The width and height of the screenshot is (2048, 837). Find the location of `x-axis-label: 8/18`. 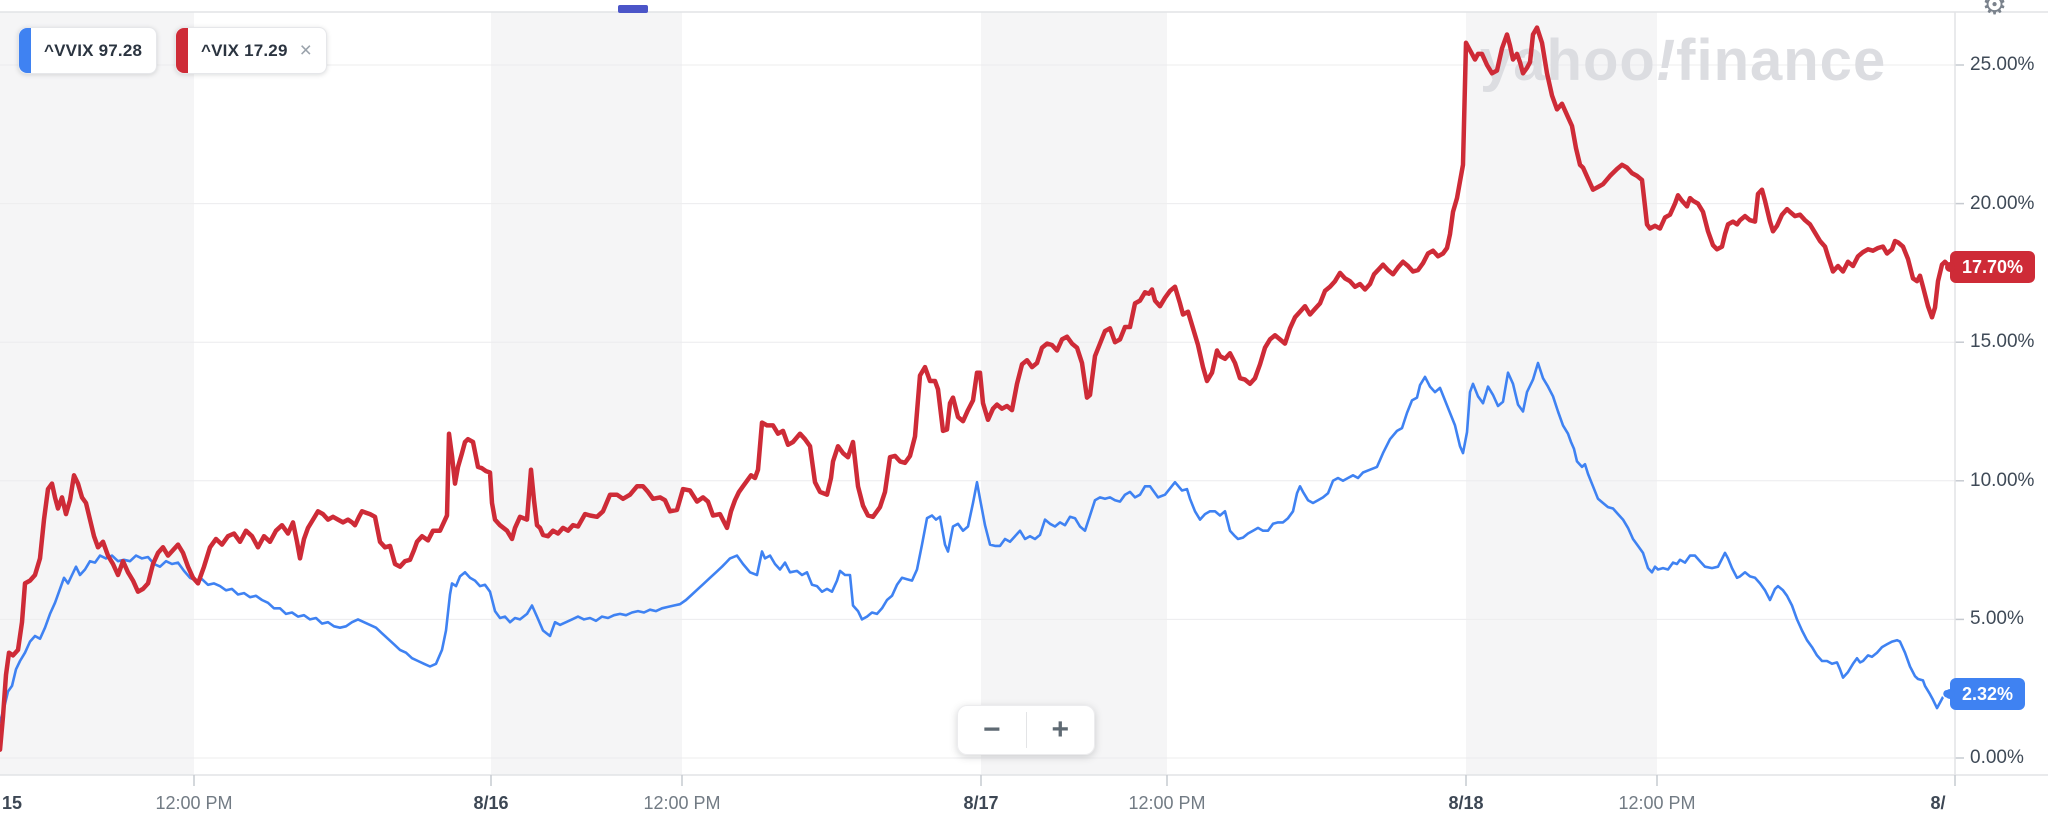

x-axis-label: 8/18 is located at coordinates (1466, 803).